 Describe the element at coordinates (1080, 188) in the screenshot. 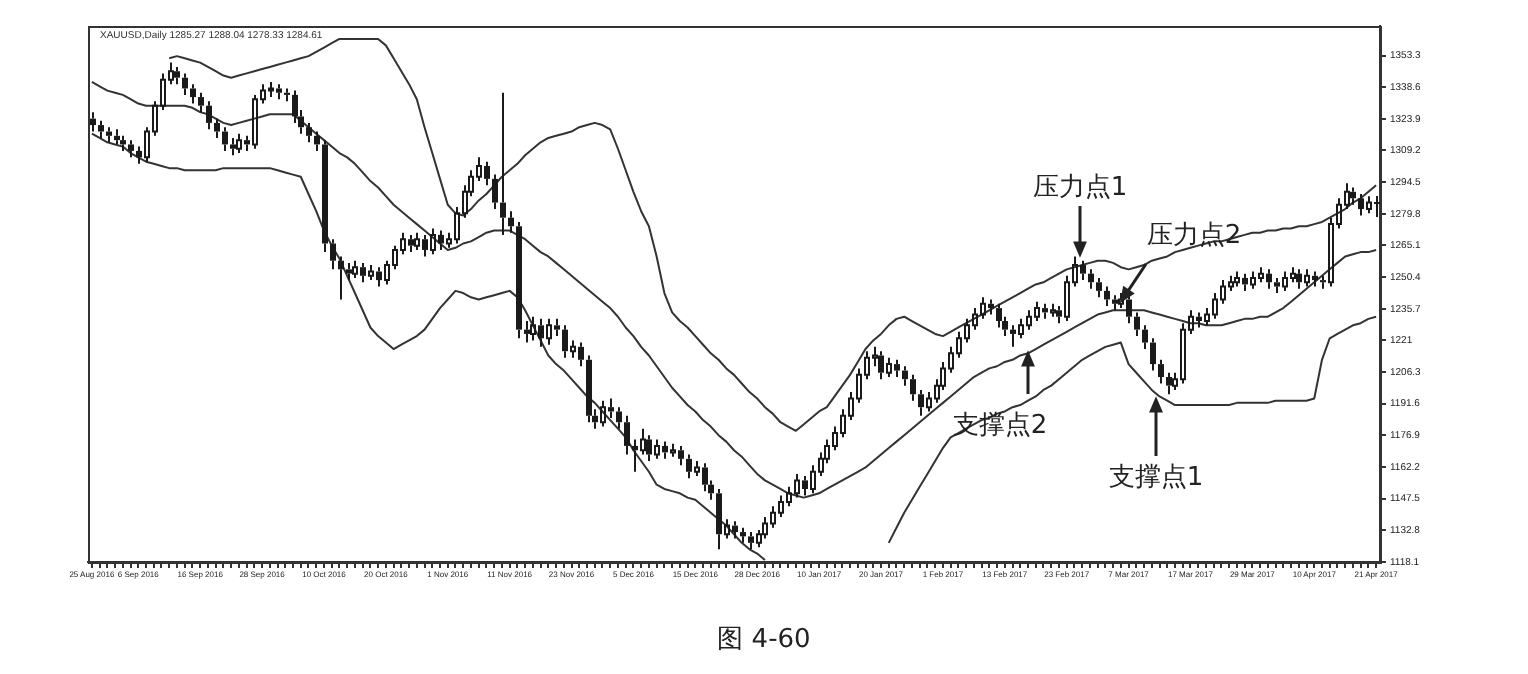

I see `annotation: 压力点1` at that location.